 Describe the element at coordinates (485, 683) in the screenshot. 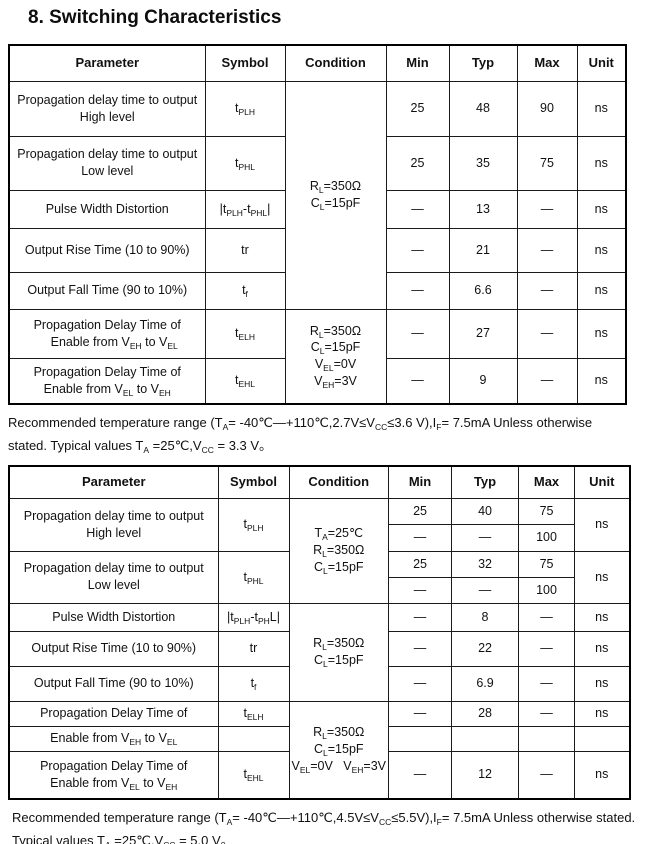

I see `t2-tf-typ: 6.9` at that location.